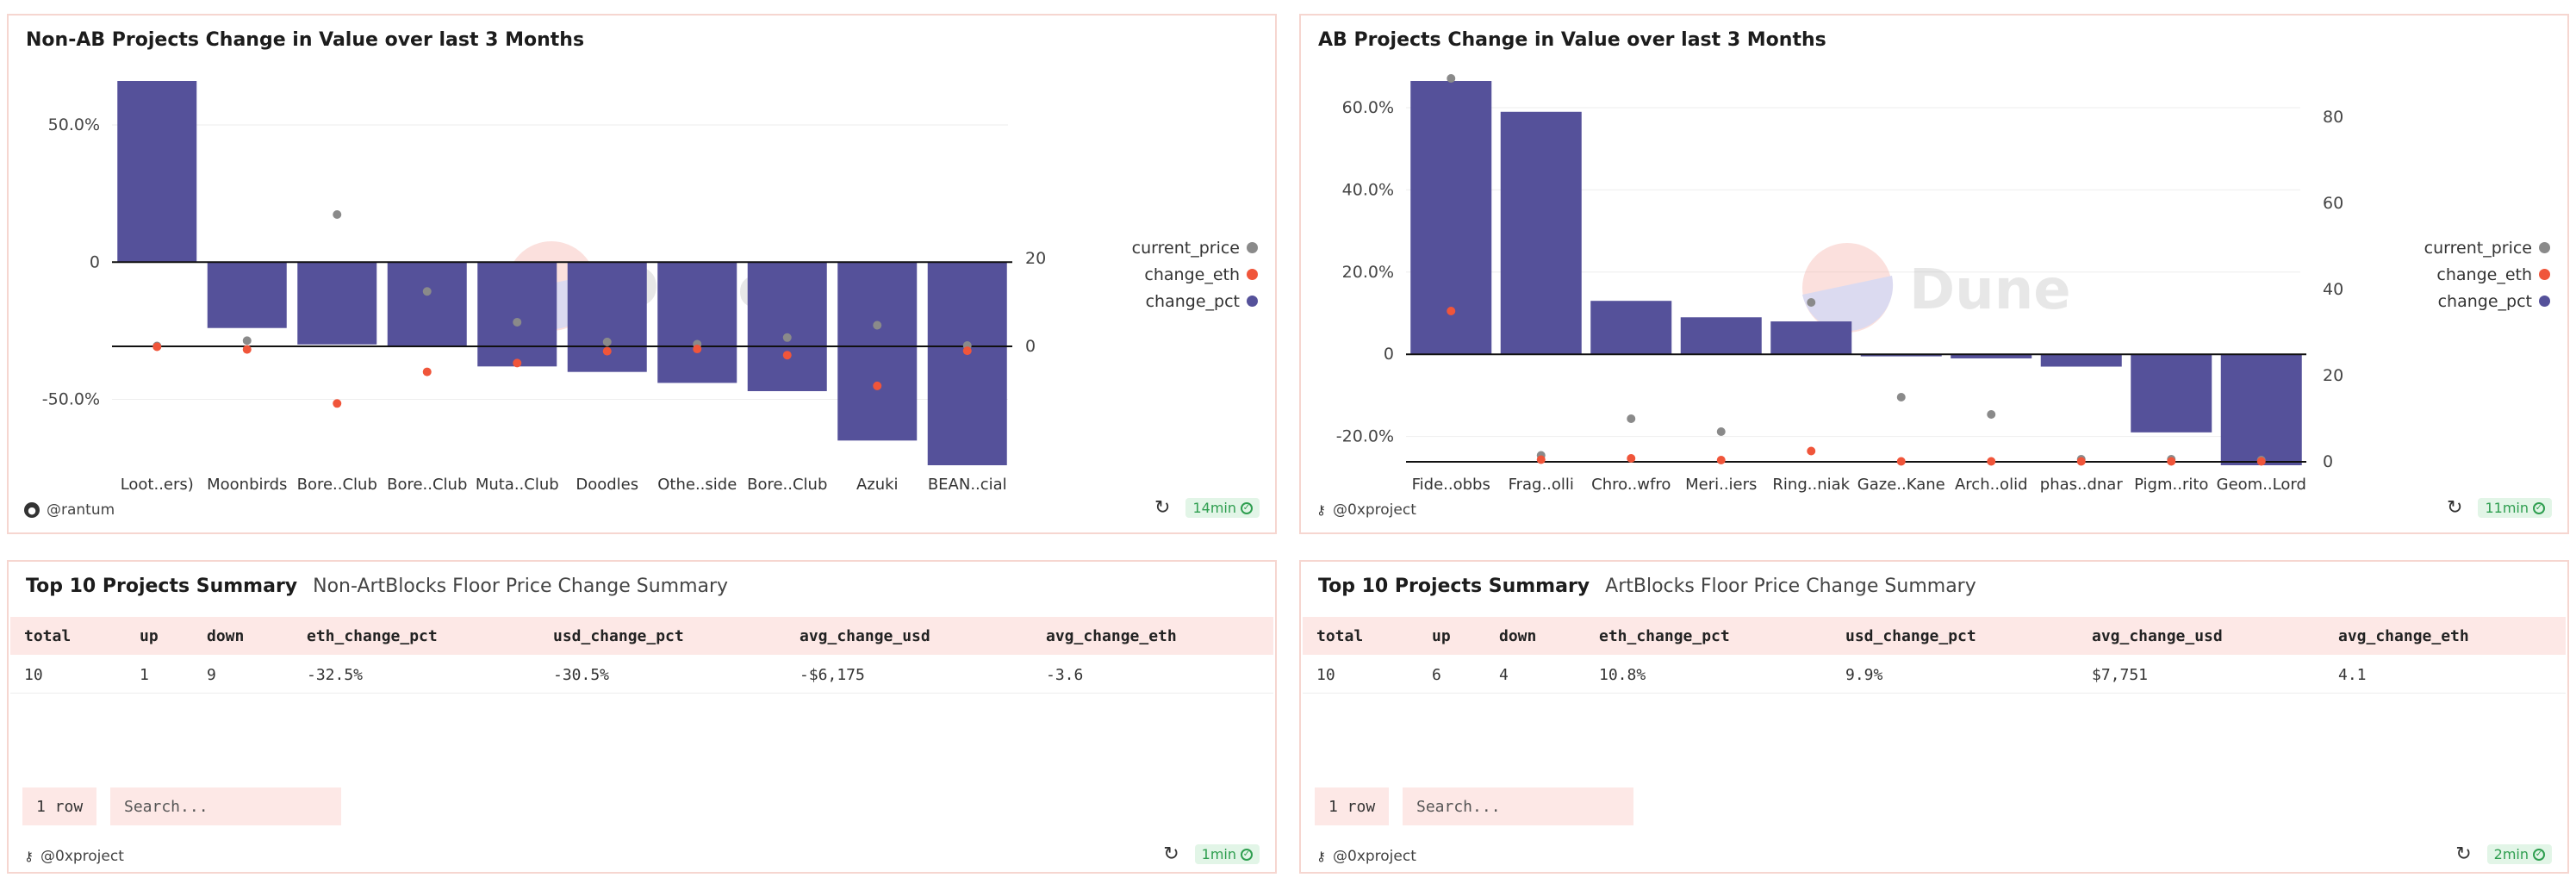 The width and height of the screenshot is (2576, 890). What do you see at coordinates (1031, 346) in the screenshot?
I see `y2-tick-label: 0` at bounding box center [1031, 346].